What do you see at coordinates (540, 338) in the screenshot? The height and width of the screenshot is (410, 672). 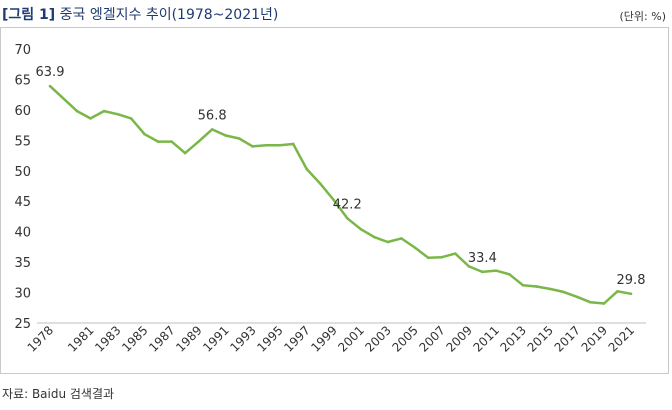 I see `x-tick-label: 2015` at bounding box center [540, 338].